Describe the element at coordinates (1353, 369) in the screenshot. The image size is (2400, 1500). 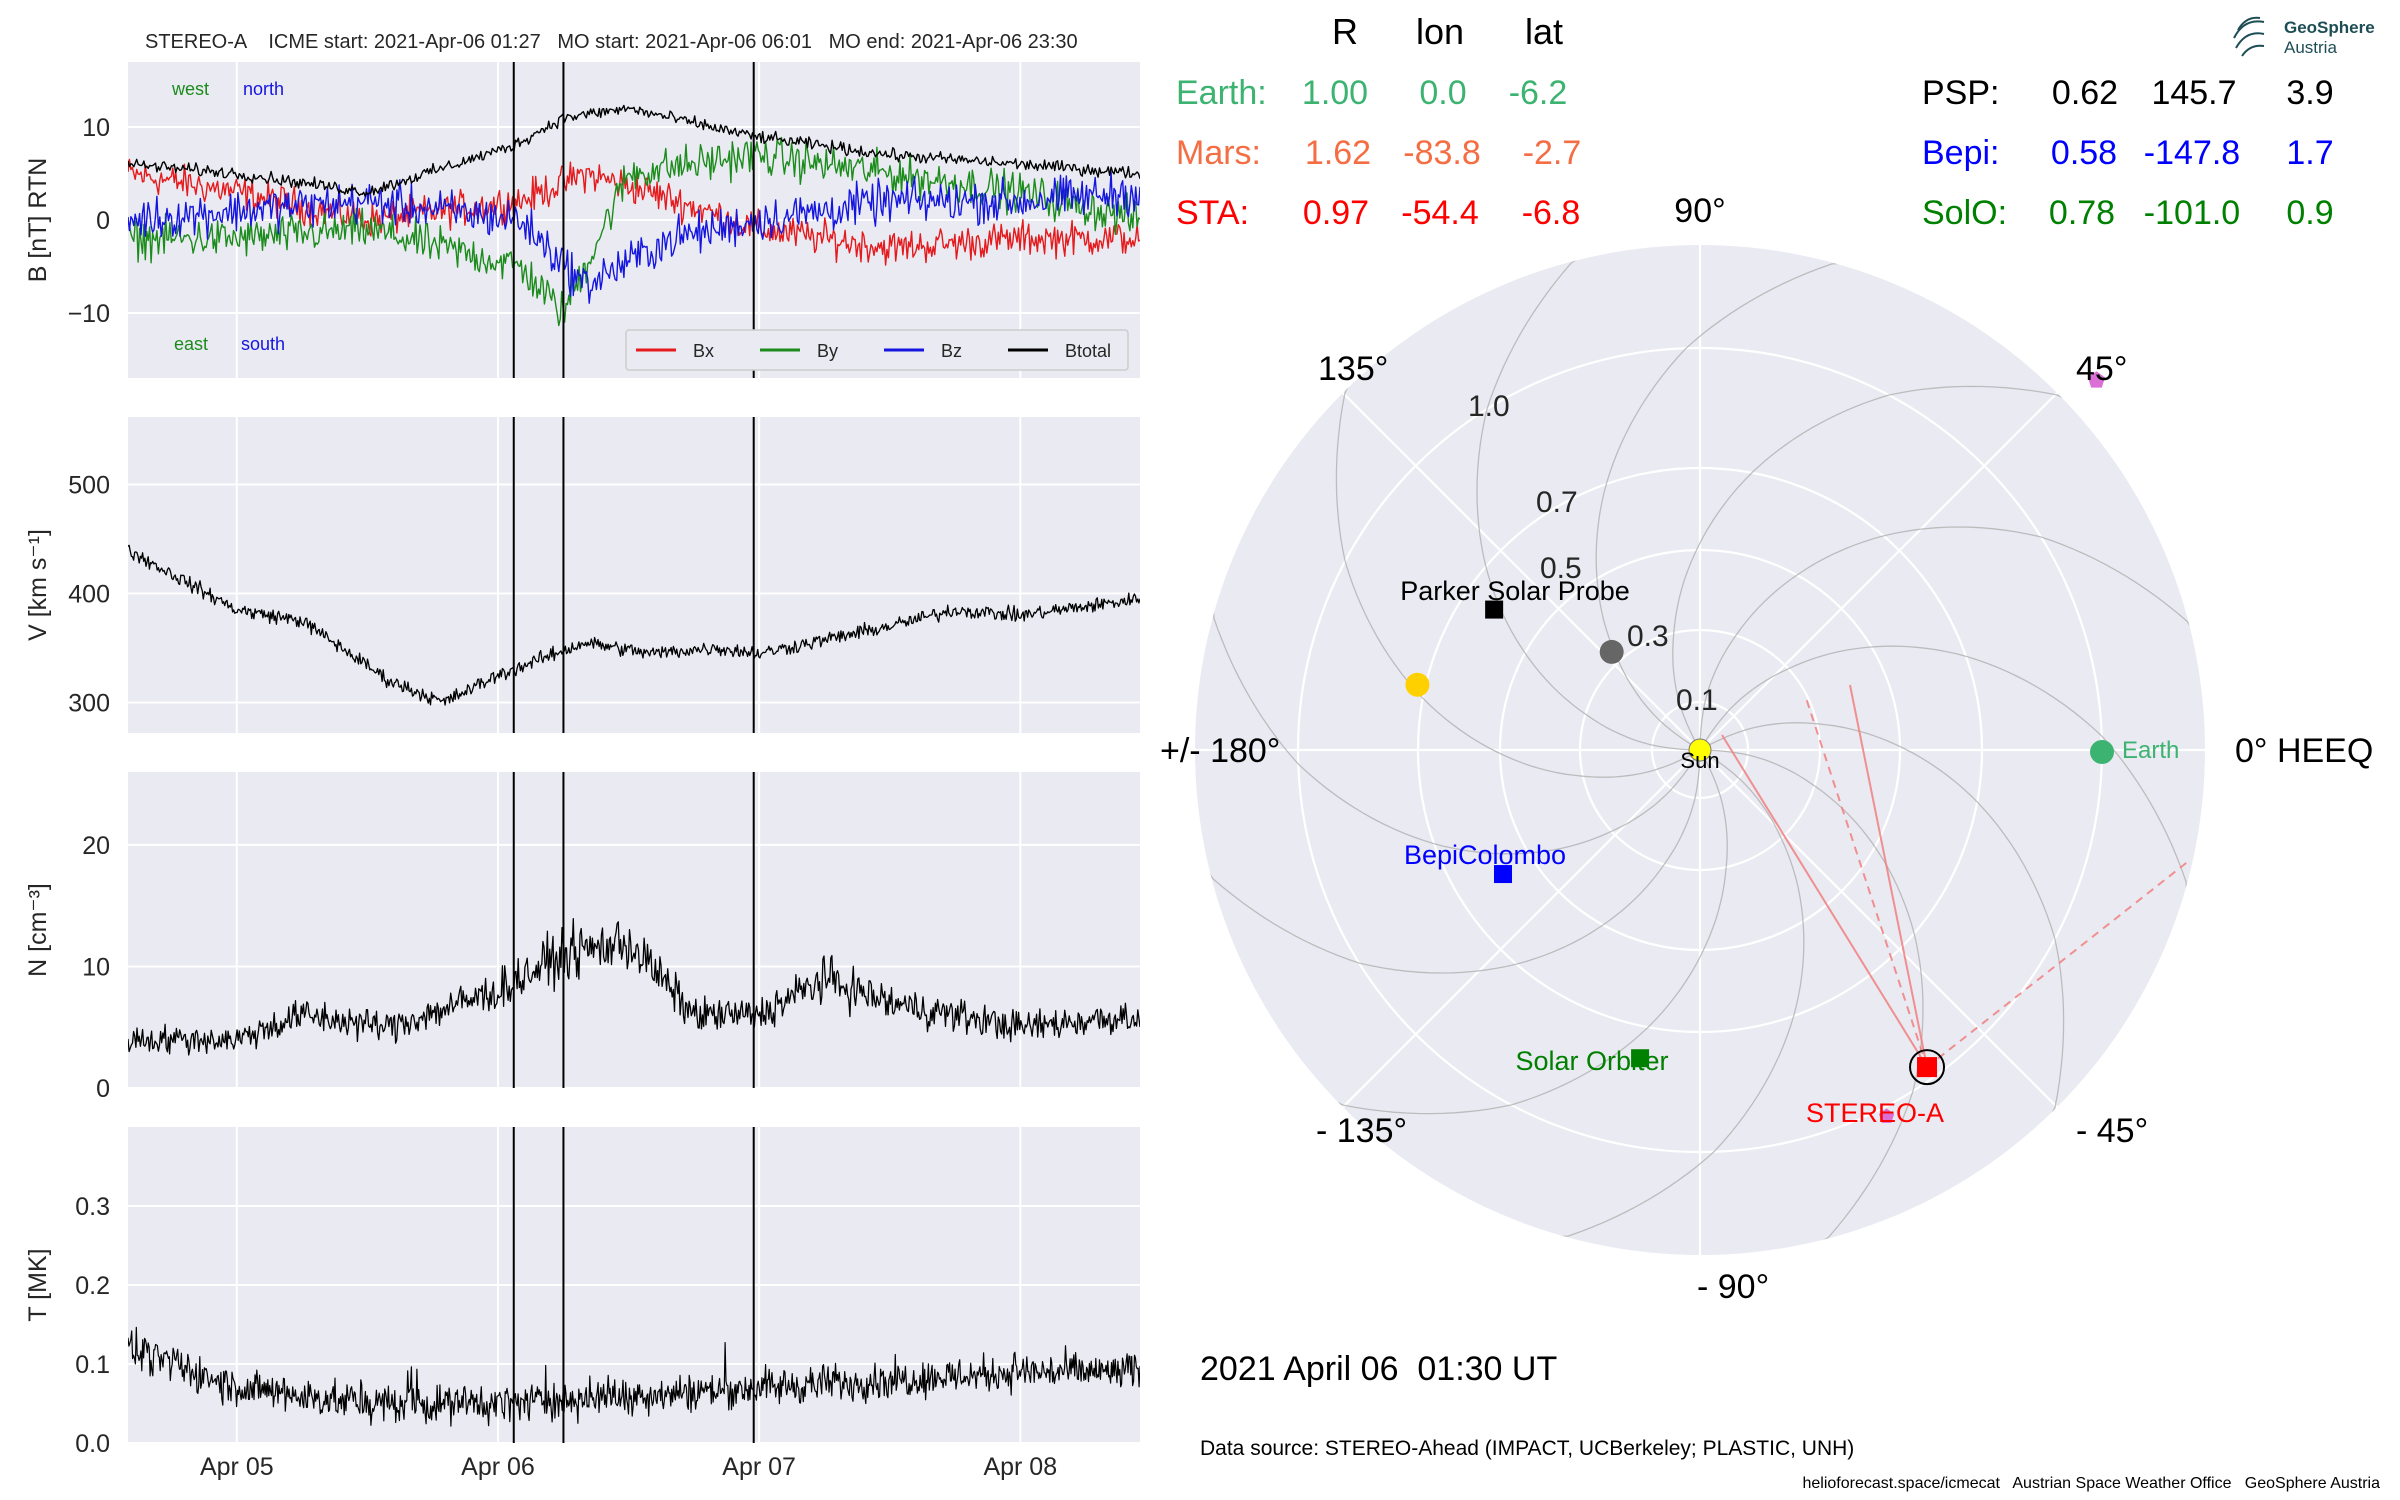
I see `angle-label-135: 135°` at that location.